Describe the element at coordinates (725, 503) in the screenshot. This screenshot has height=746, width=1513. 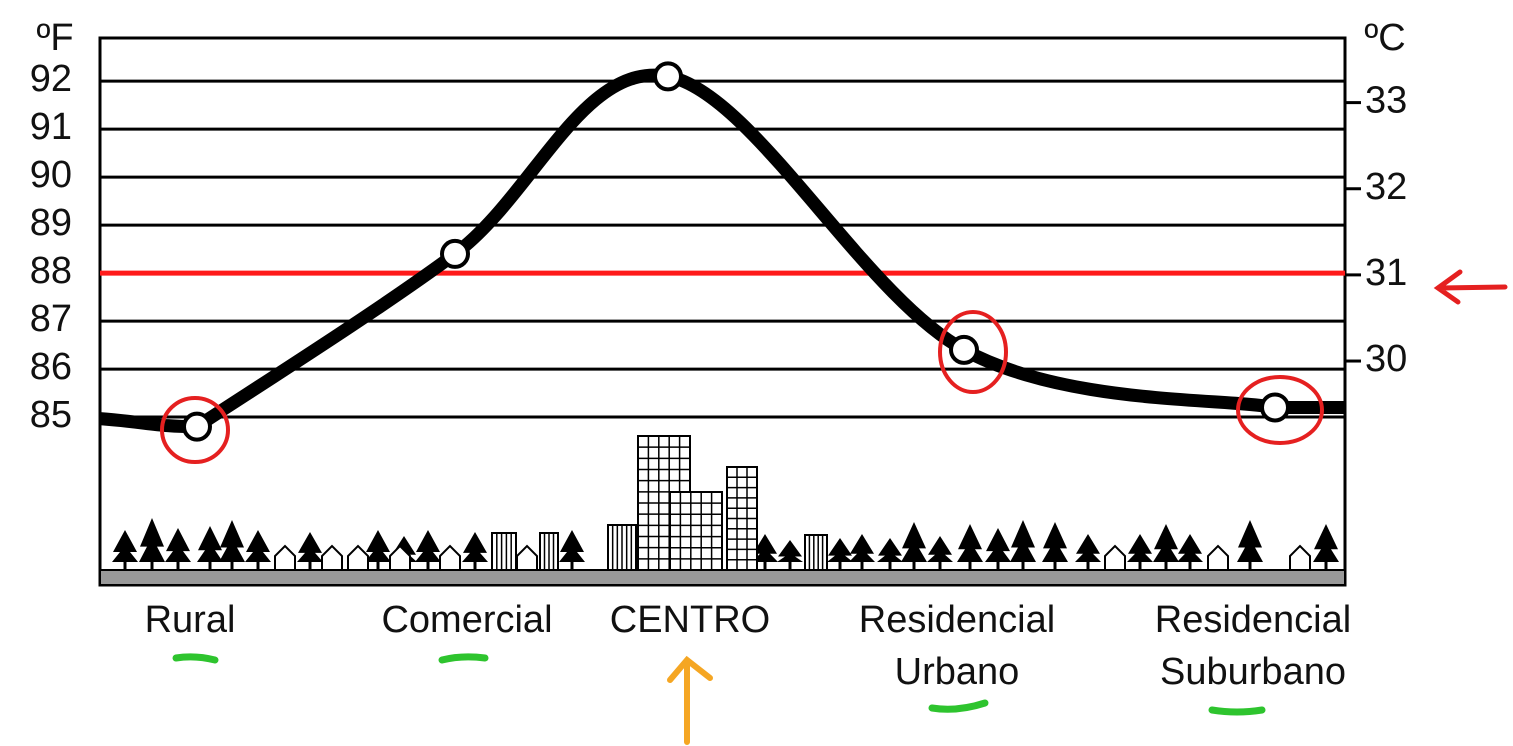
I see `skyline` at that location.